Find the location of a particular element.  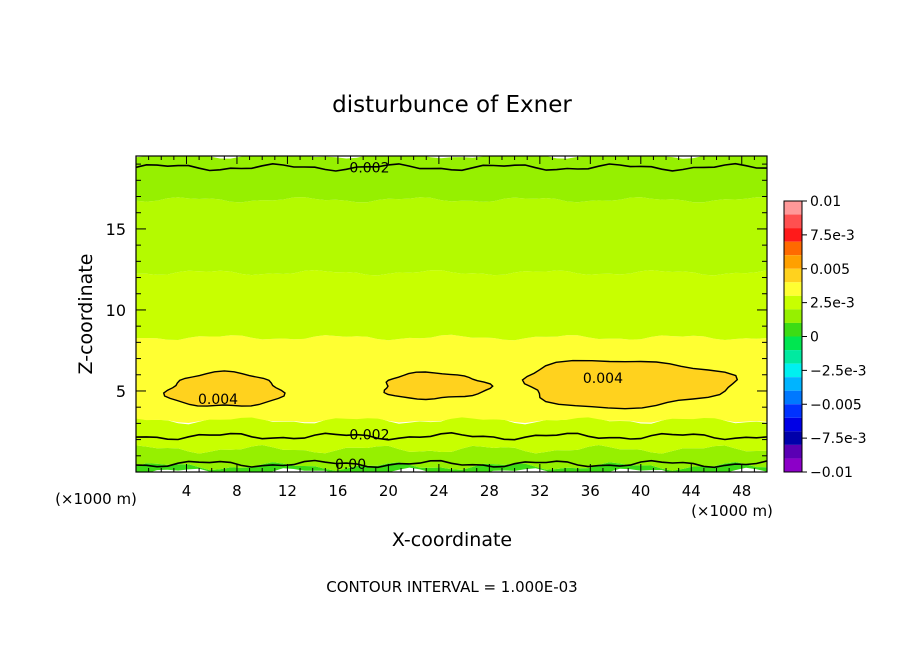

y-tick-label: 10 is located at coordinates (116, 310).